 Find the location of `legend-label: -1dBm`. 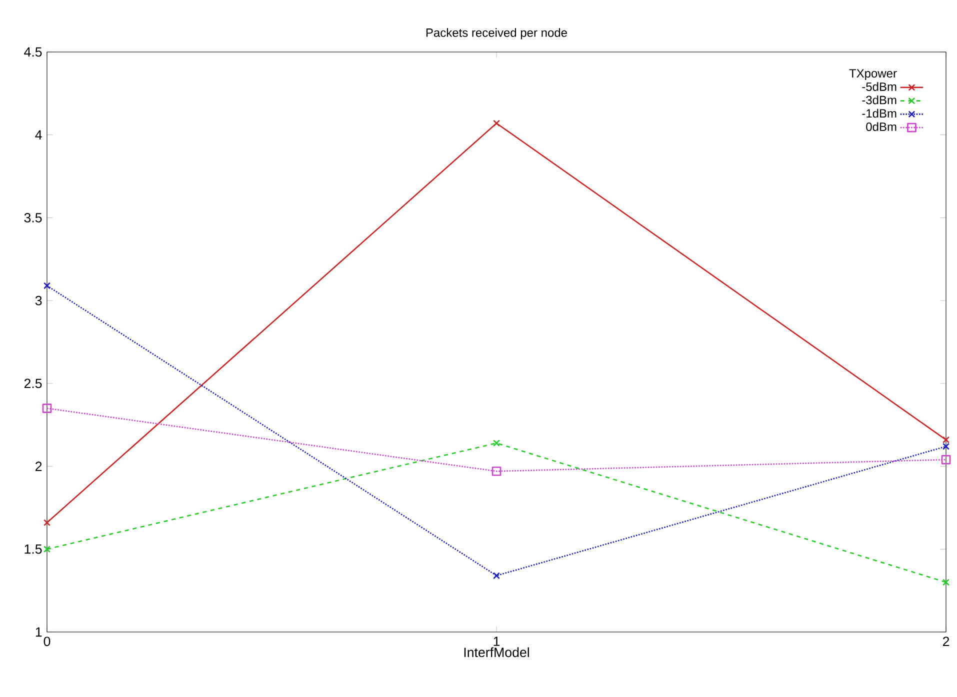

legend-label: -1dBm is located at coordinates (879, 113).